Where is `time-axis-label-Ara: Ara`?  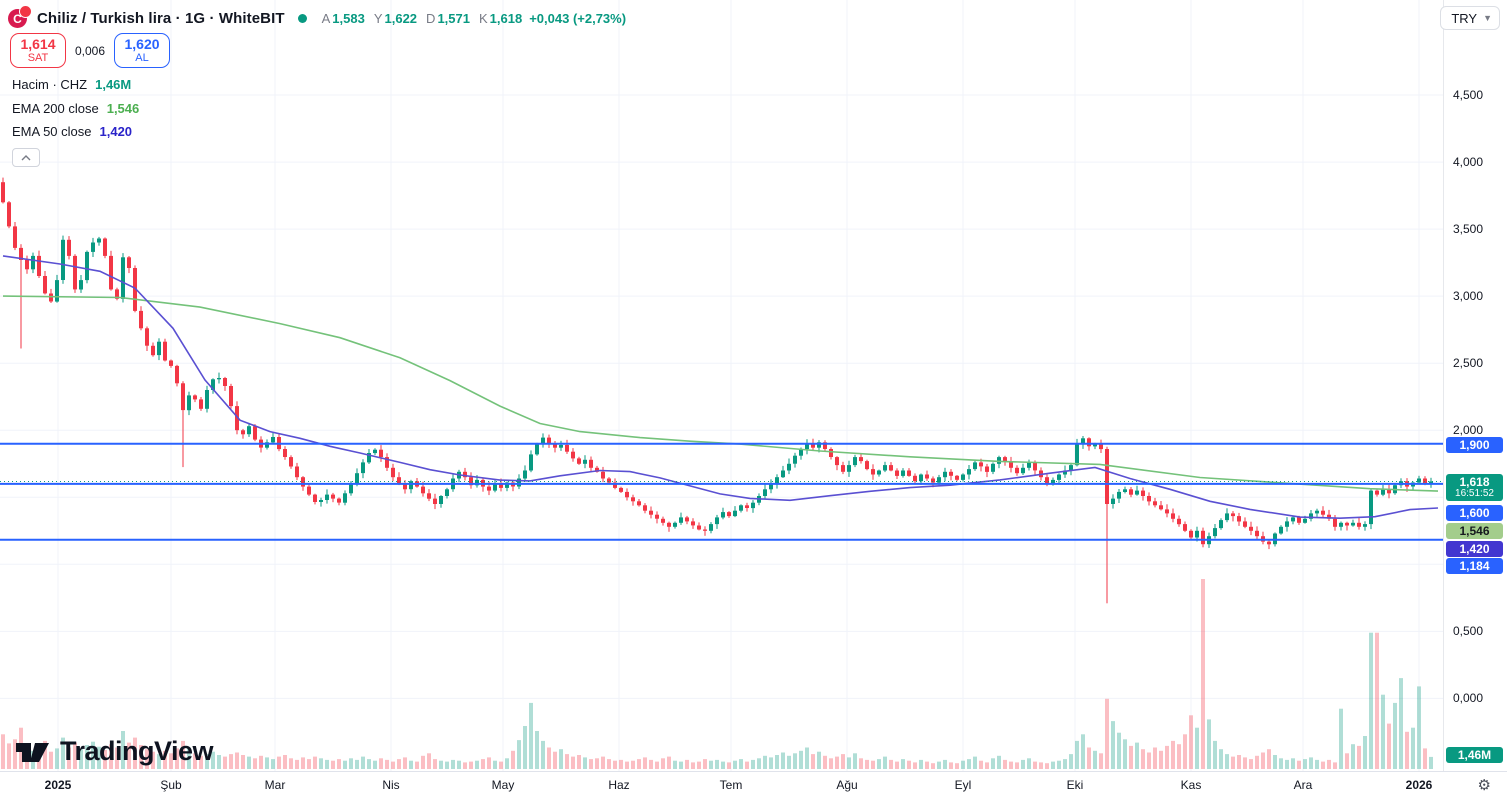
time-axis-label-Ara: Ara is located at coordinates (1303, 785).